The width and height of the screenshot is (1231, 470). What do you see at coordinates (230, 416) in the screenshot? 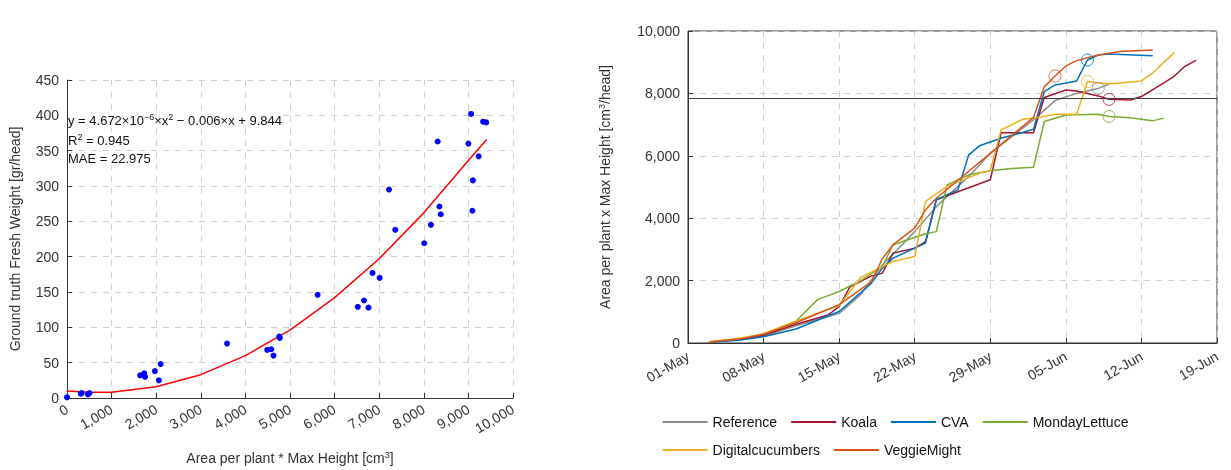
I see `x-tick-label: 4,000` at bounding box center [230, 416].